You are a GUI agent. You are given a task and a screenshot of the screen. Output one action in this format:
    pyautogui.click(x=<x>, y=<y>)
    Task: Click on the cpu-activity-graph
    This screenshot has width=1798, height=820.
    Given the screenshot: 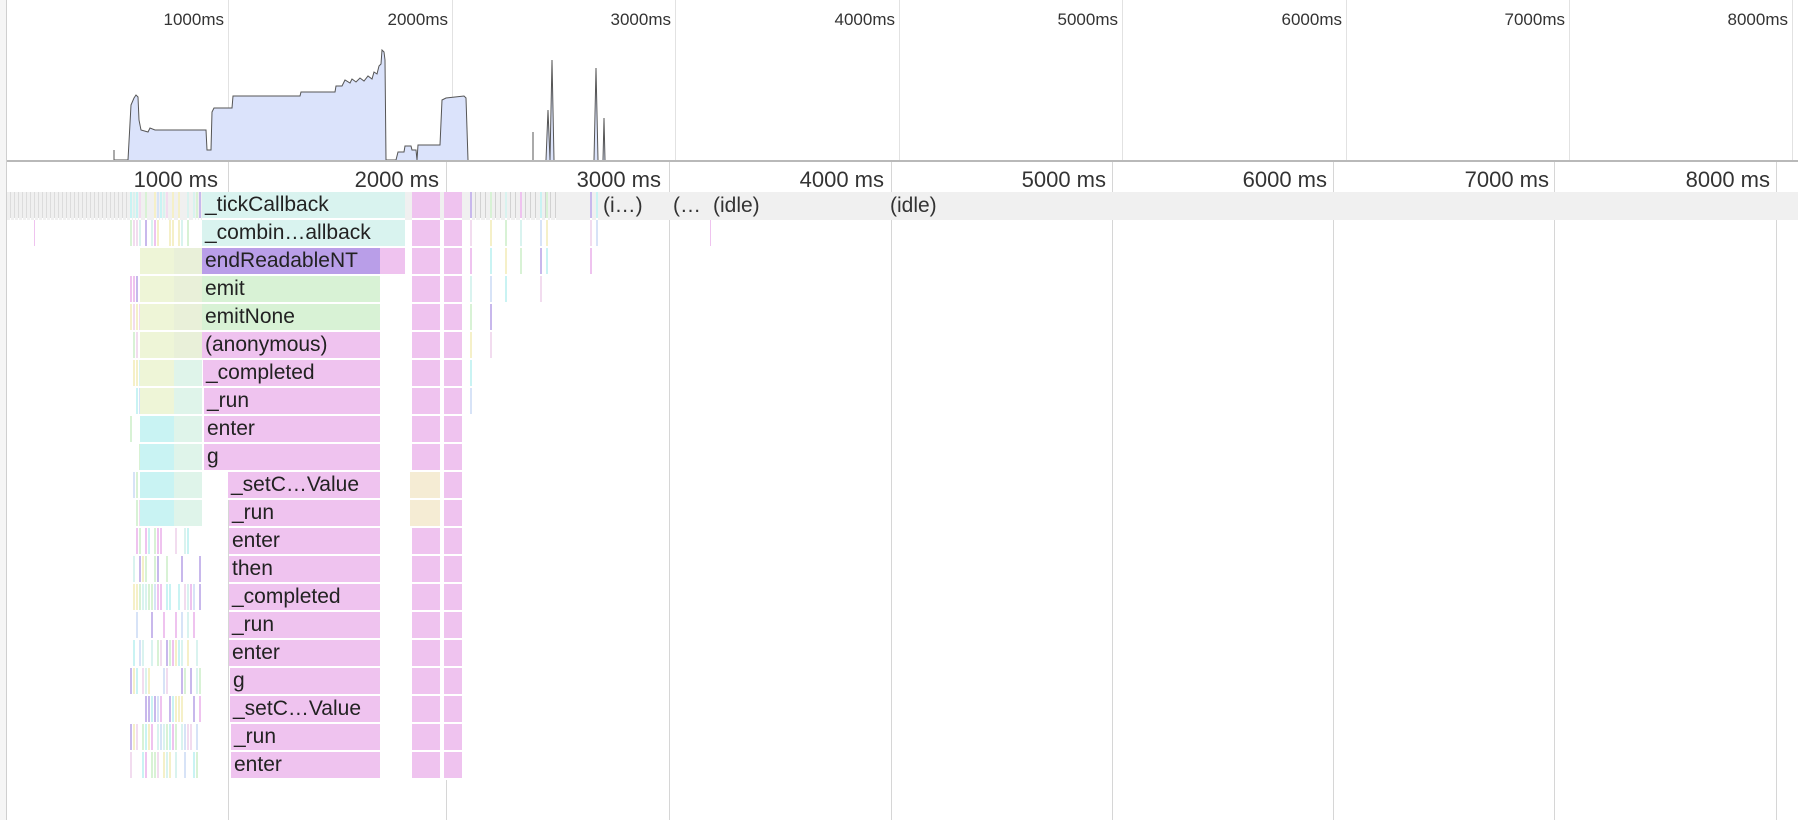 What is the action you would take?
    pyautogui.click(x=359, y=104)
    